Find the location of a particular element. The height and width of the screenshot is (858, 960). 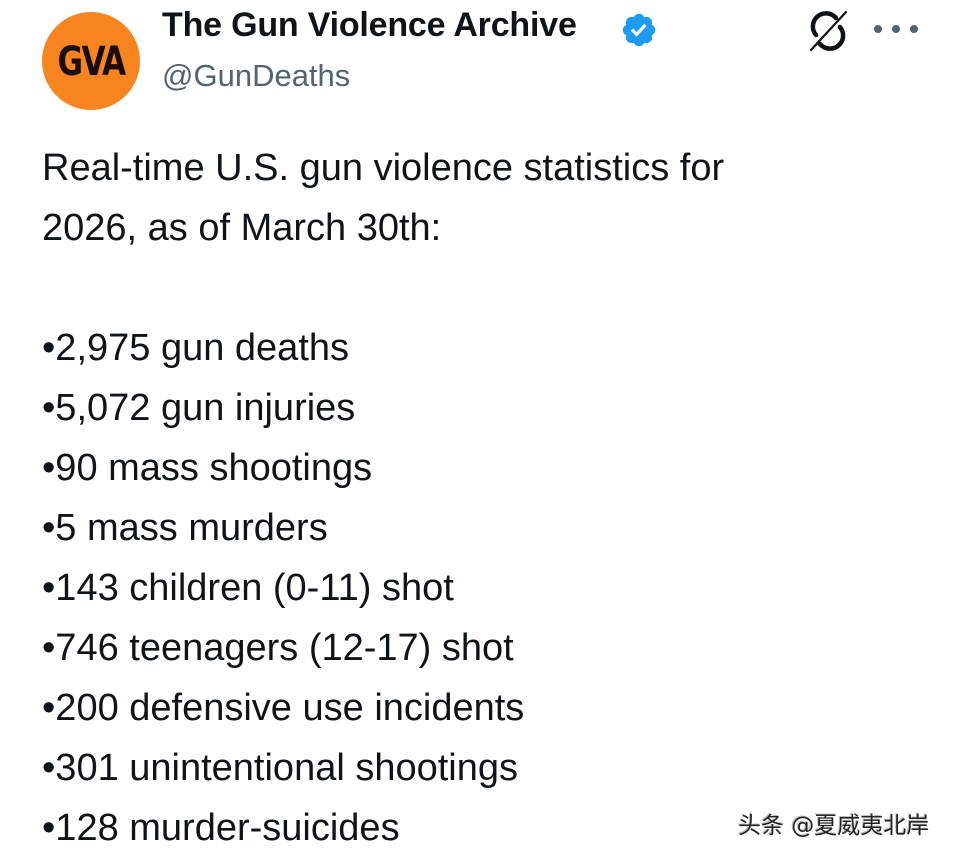

avatar: GVA is located at coordinates (91, 61).